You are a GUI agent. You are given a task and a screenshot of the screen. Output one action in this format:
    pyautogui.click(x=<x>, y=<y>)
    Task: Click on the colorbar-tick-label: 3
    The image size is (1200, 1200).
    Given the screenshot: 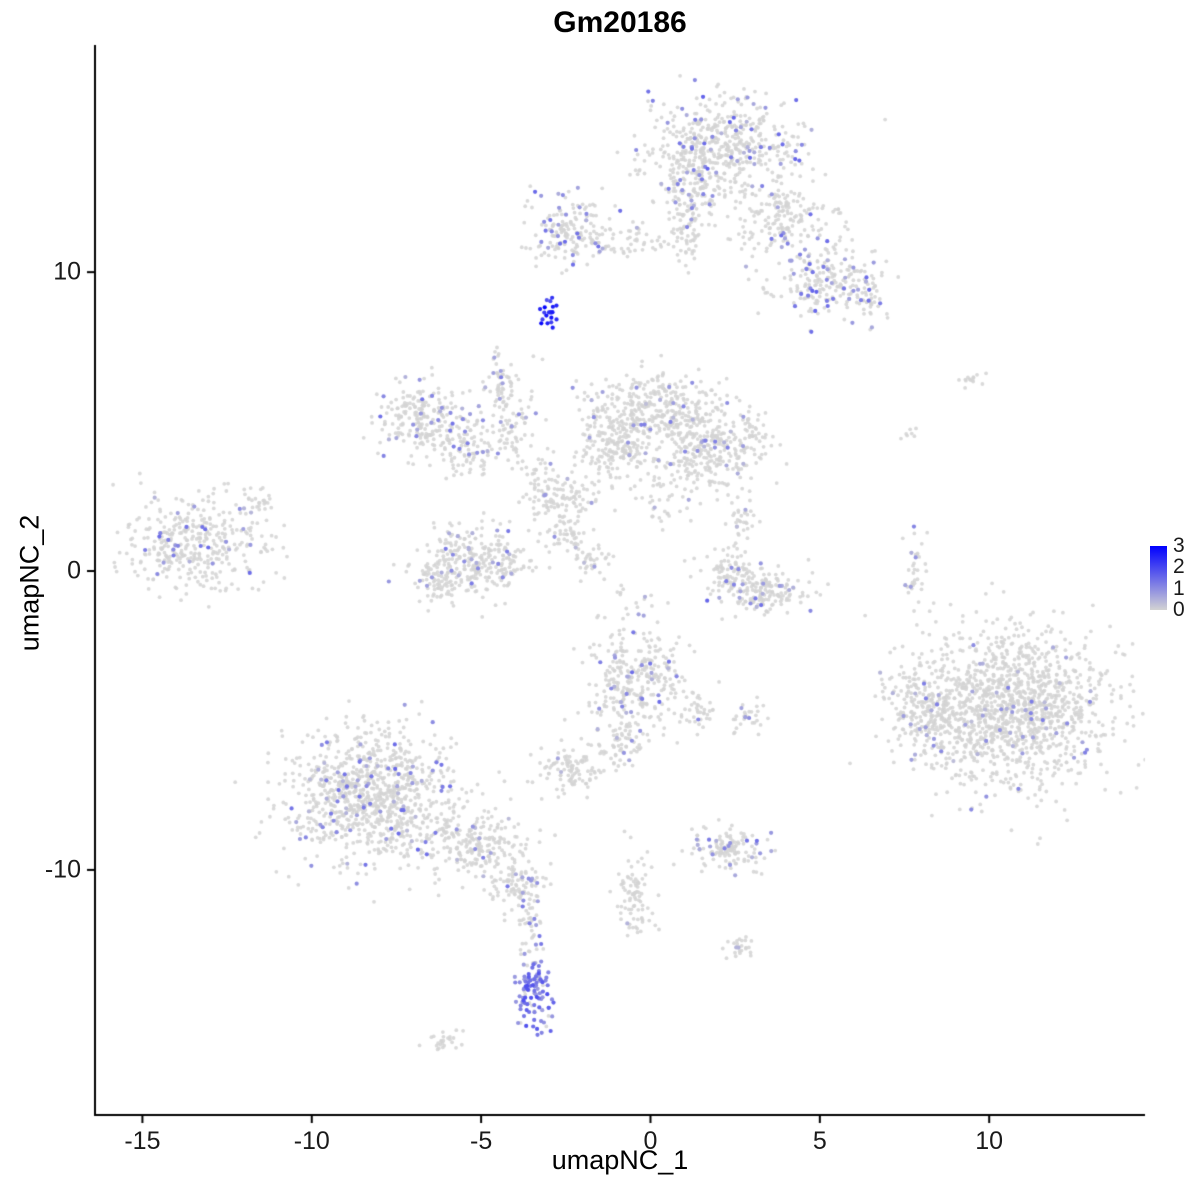 What is the action you would take?
    pyautogui.click(x=1179, y=545)
    